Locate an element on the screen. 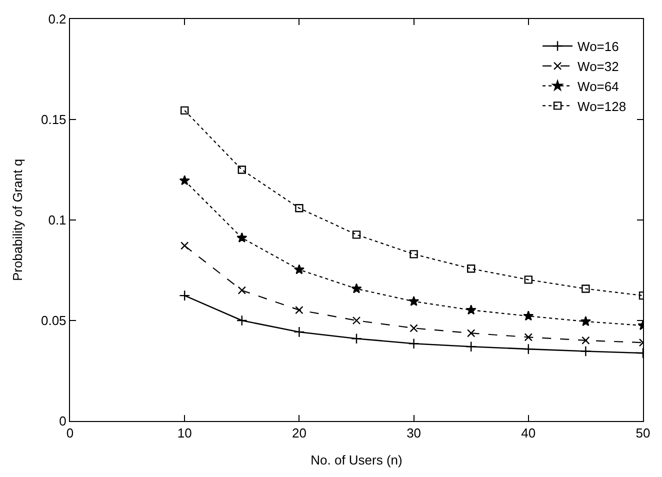 This screenshot has width=662, height=477. y-axis-title: Probability of Grant q is located at coordinates (17, 220).